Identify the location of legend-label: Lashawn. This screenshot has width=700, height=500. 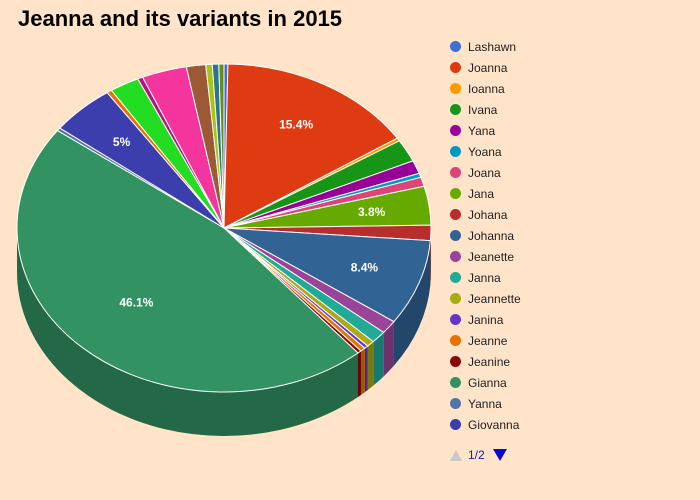
(492, 46).